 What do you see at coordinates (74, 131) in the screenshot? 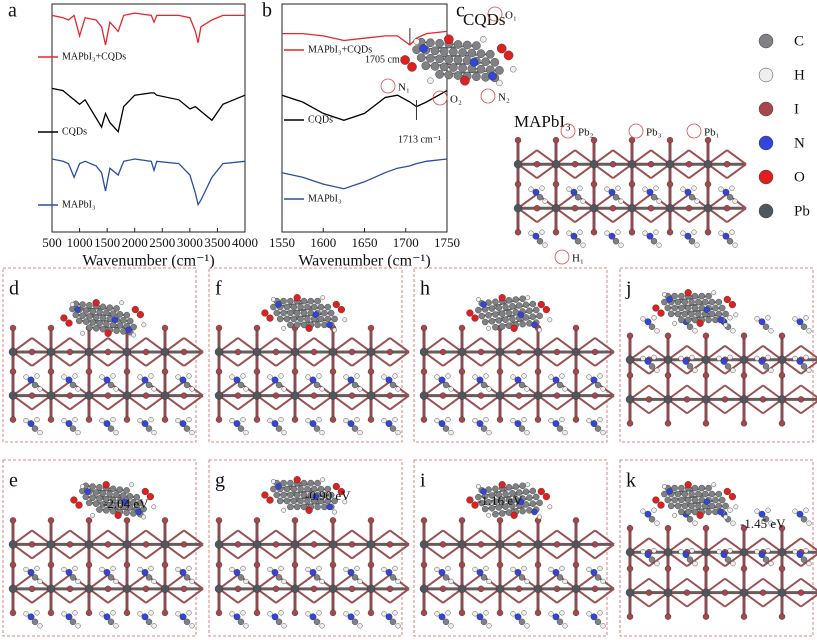
I see `legend-label: CQDs` at bounding box center [74, 131].